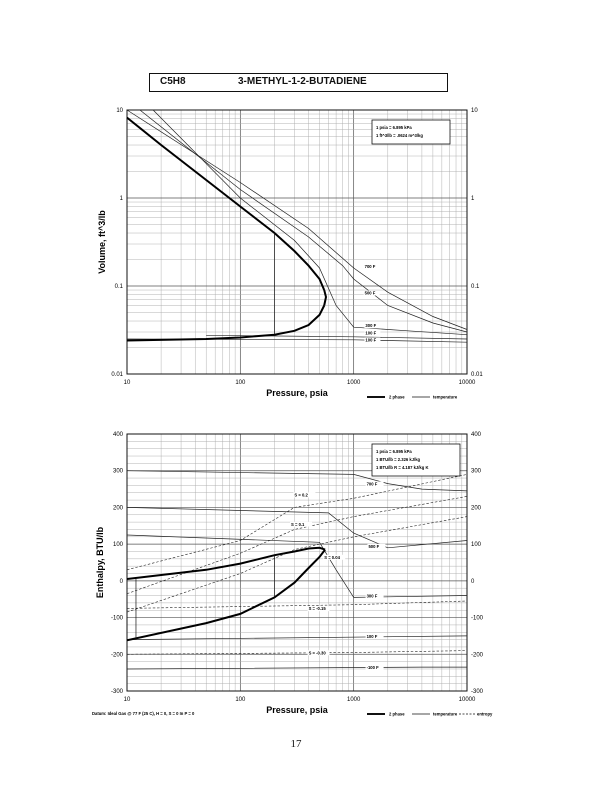 The image size is (592, 800). I want to click on chemical-formula: C5H8, so click(173, 81).